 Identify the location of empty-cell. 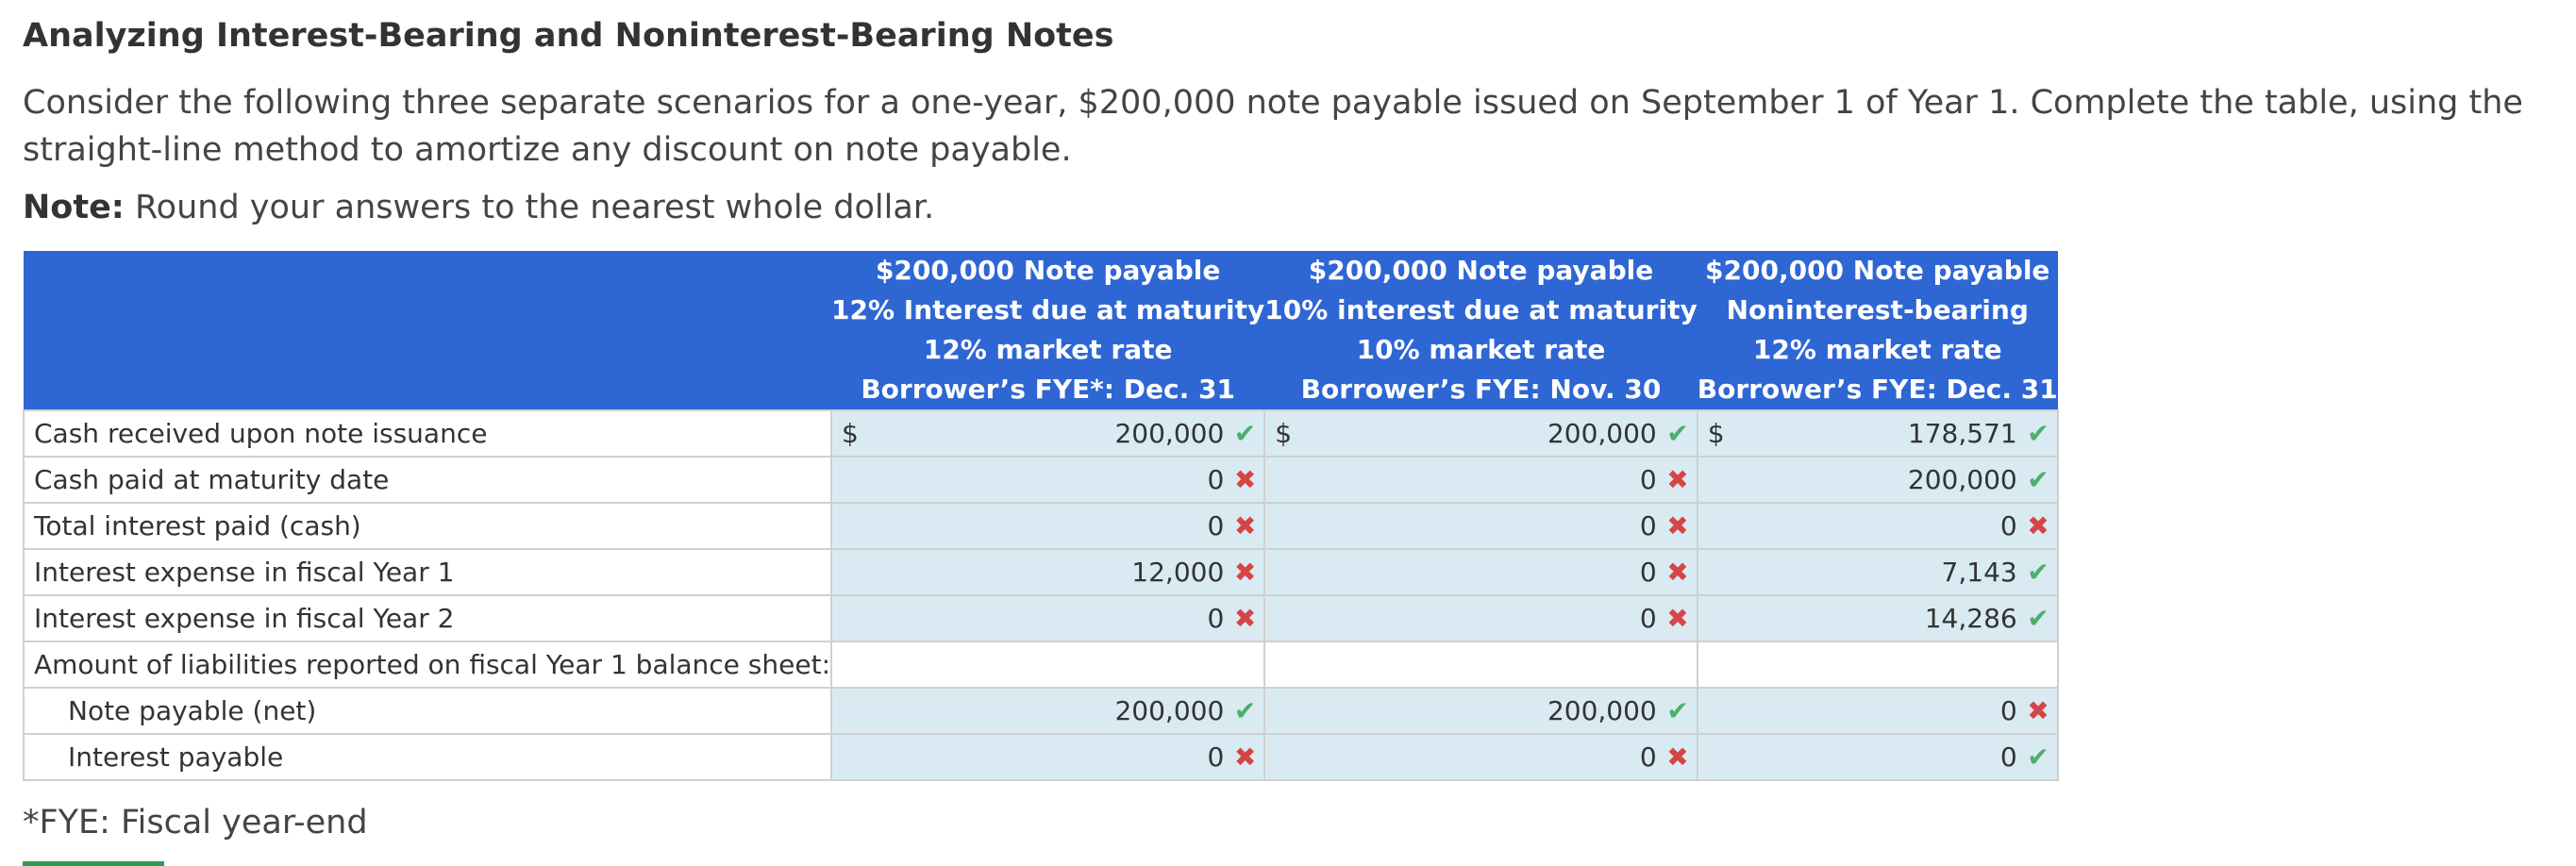
(1048, 665).